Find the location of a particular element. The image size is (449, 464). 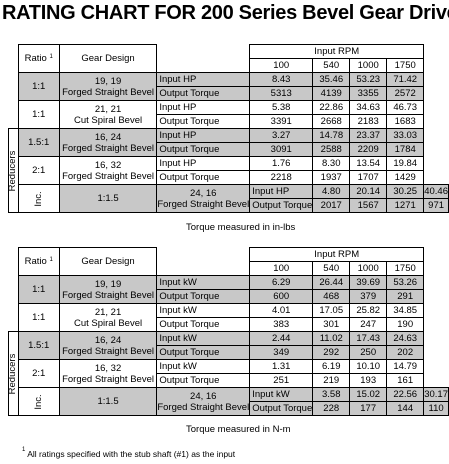

value-cell: 219 is located at coordinates (331, 380).